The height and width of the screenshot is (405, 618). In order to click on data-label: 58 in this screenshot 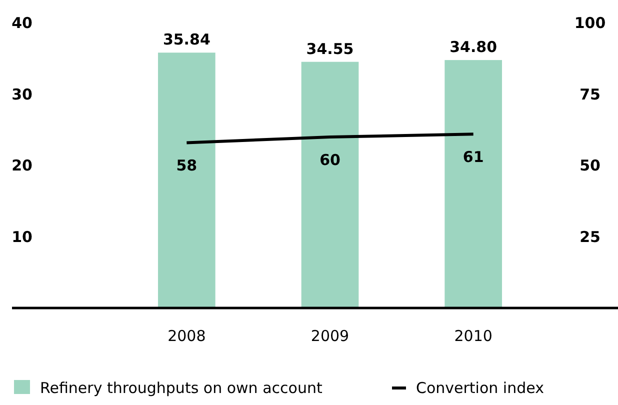, I will do `click(187, 165)`.